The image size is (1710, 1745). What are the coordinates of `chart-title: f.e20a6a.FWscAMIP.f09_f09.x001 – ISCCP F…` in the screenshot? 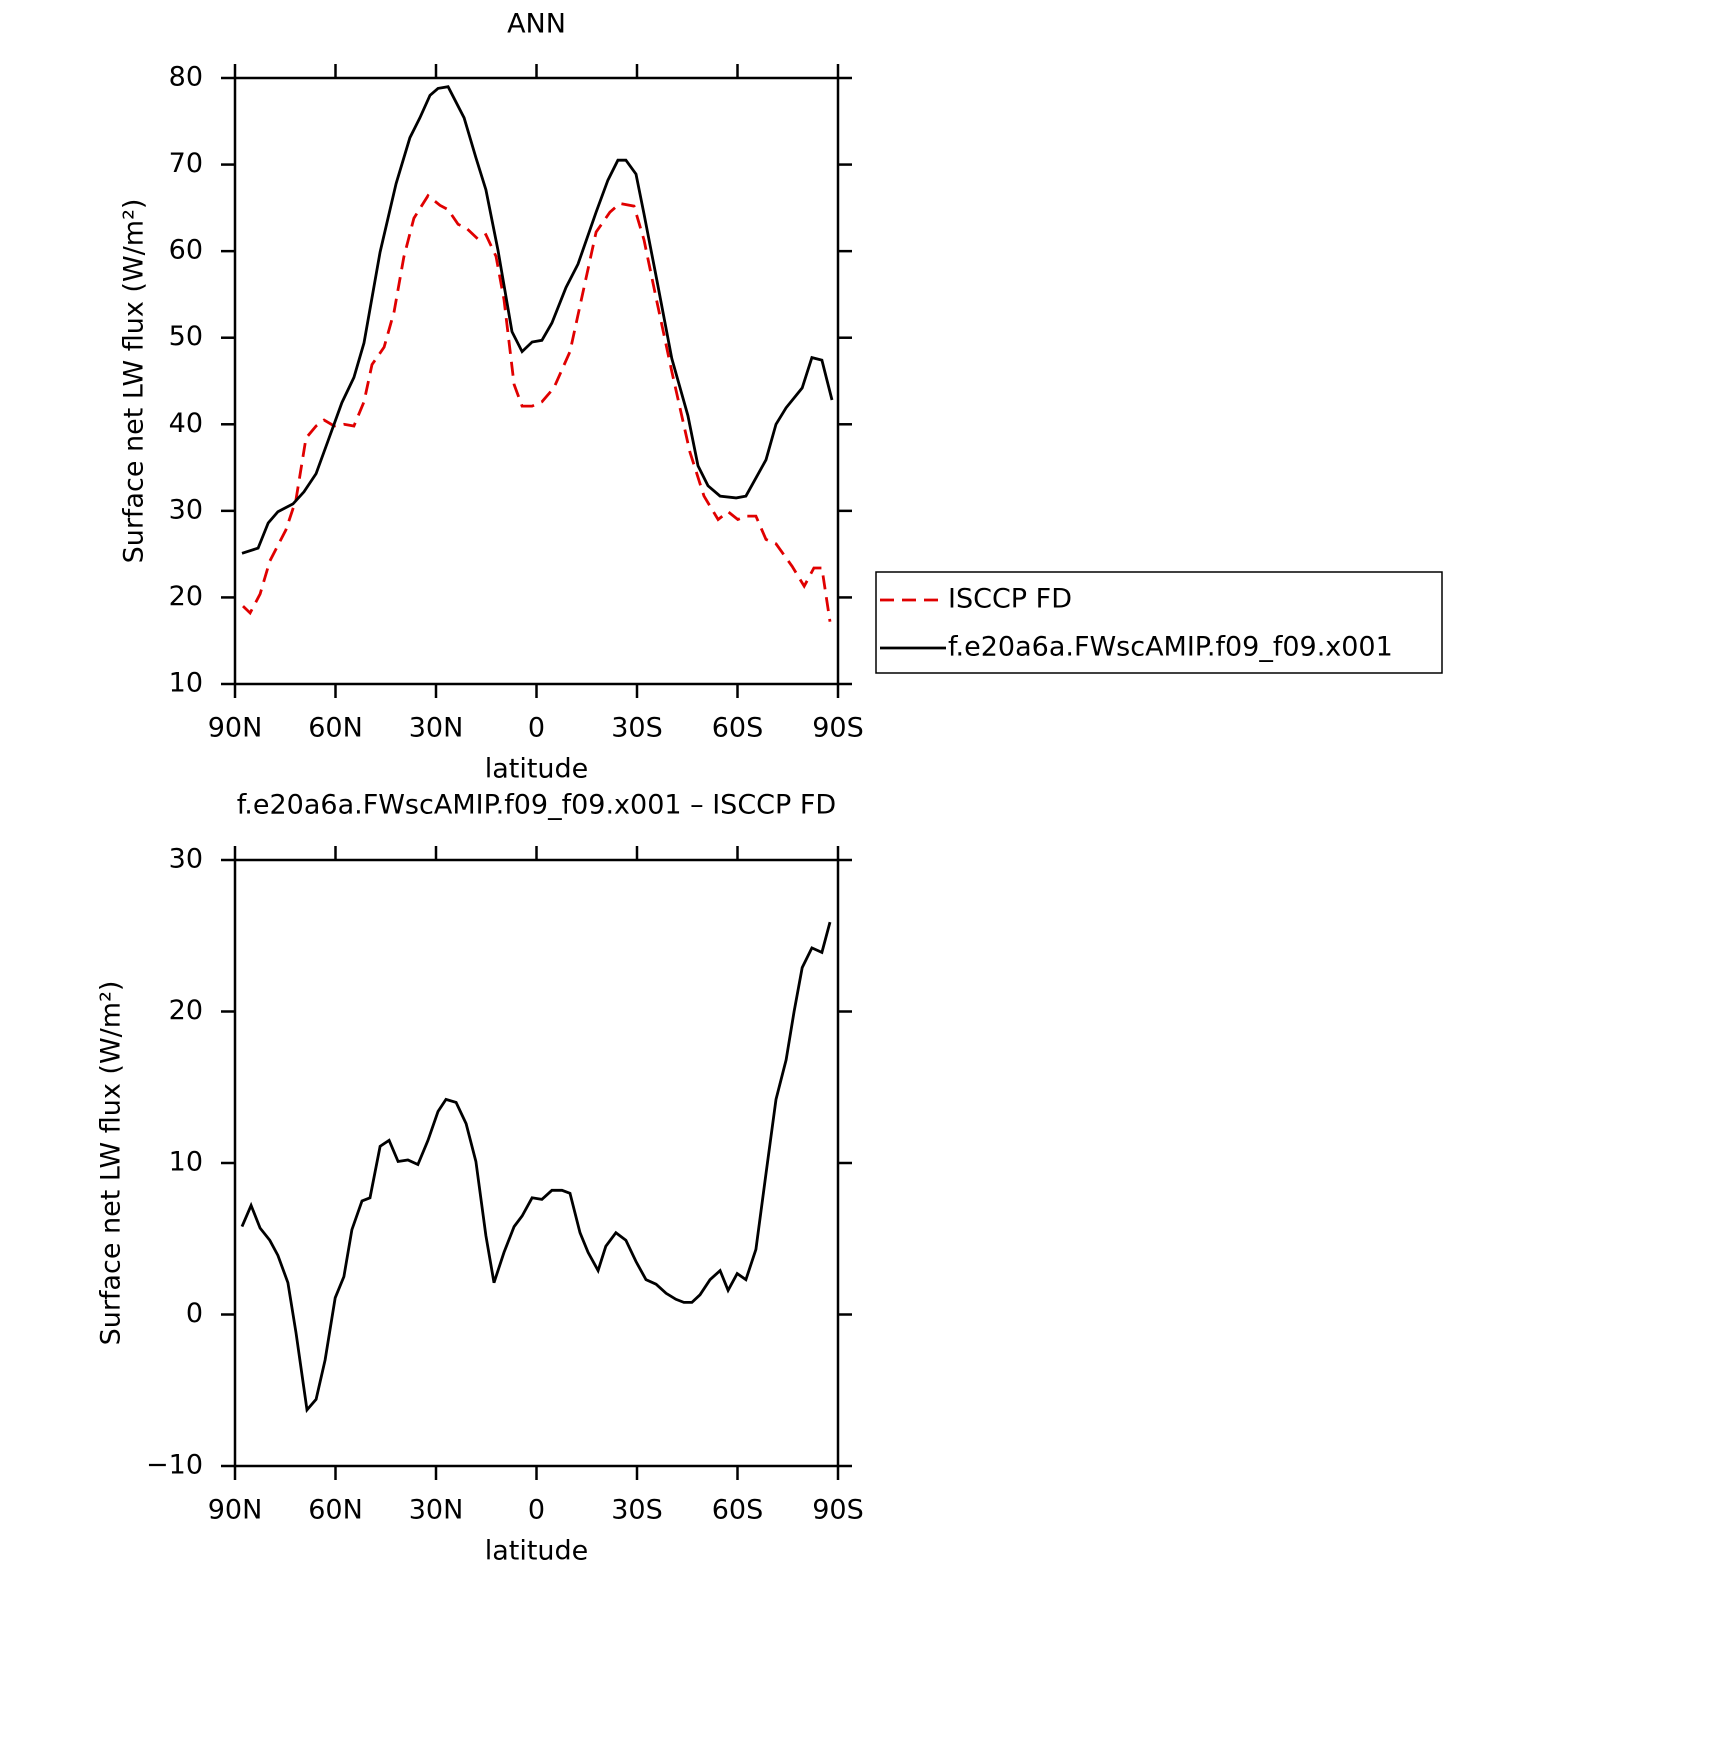 It's located at (536, 805).